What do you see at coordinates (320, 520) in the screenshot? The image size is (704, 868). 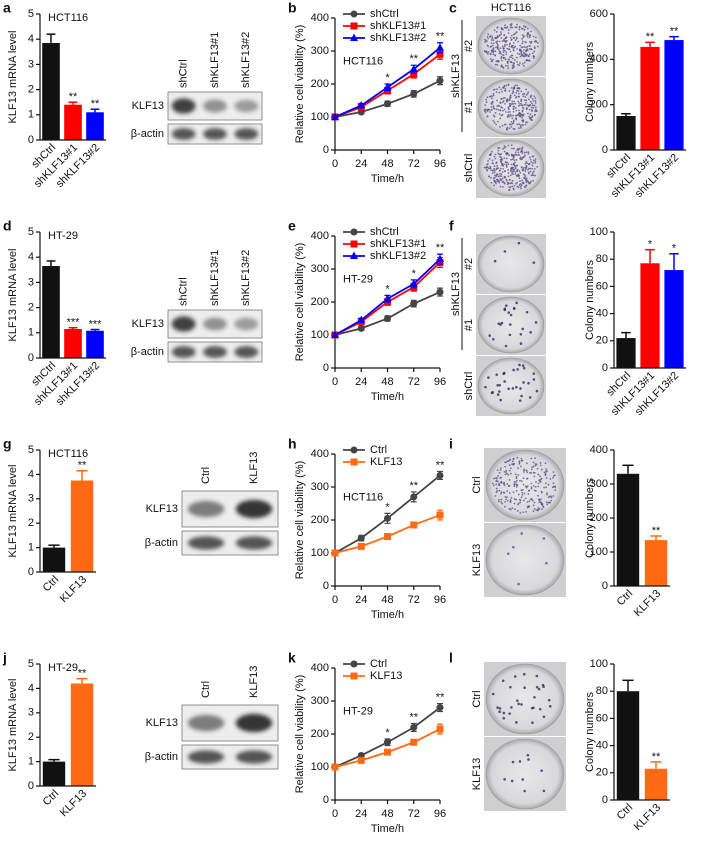 I see `y-tick-label: 200` at bounding box center [320, 520].